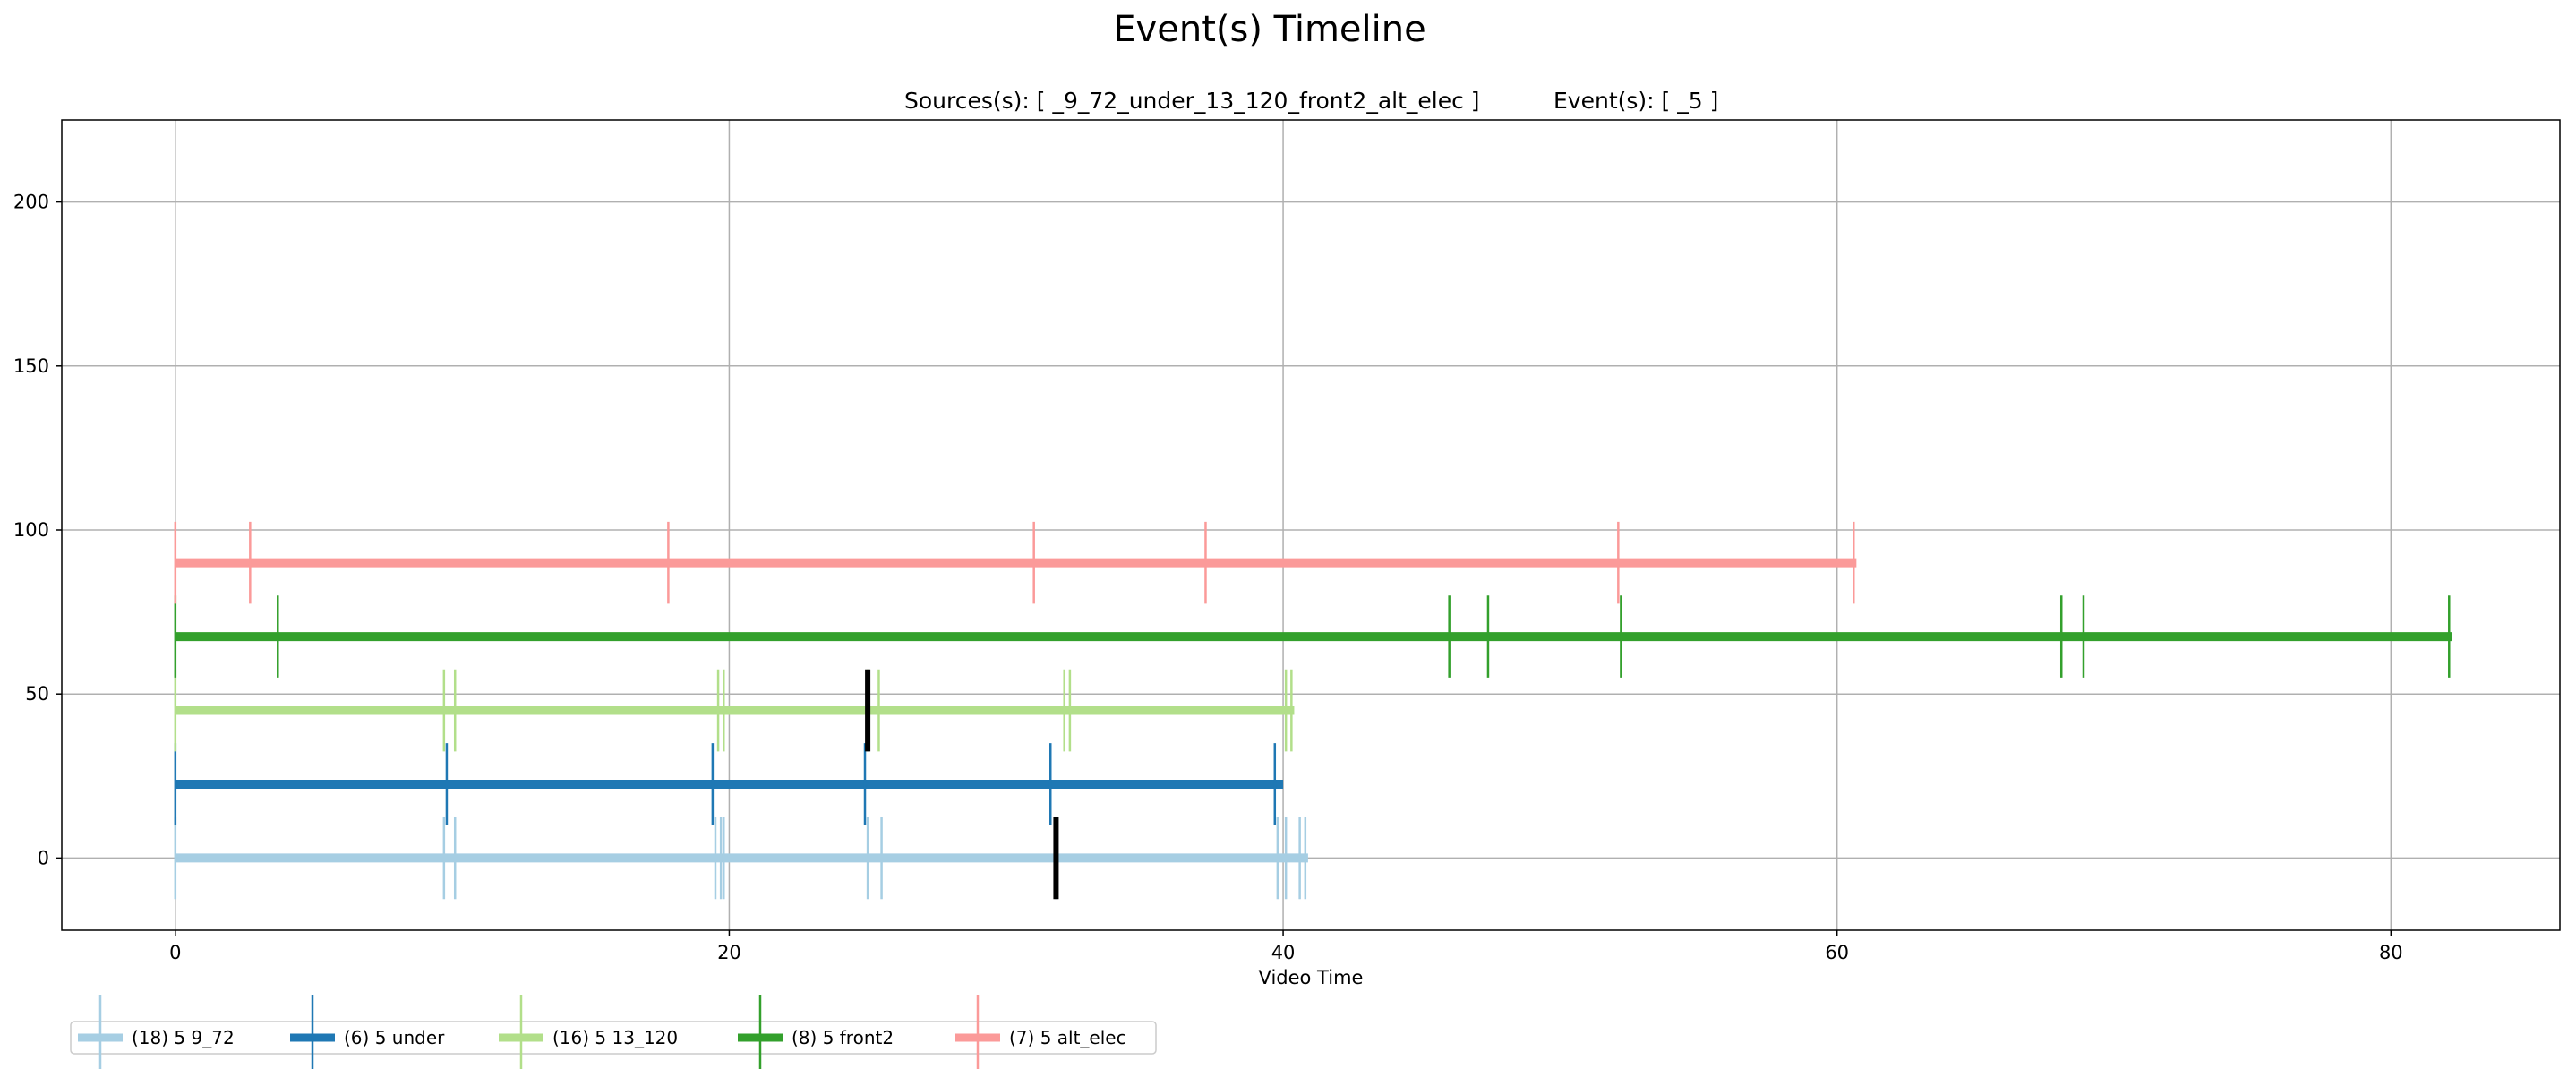 Image resolution: width=2576 pixels, height=1069 pixels. I want to click on legend-label: (8) 5 front2, so click(843, 1037).